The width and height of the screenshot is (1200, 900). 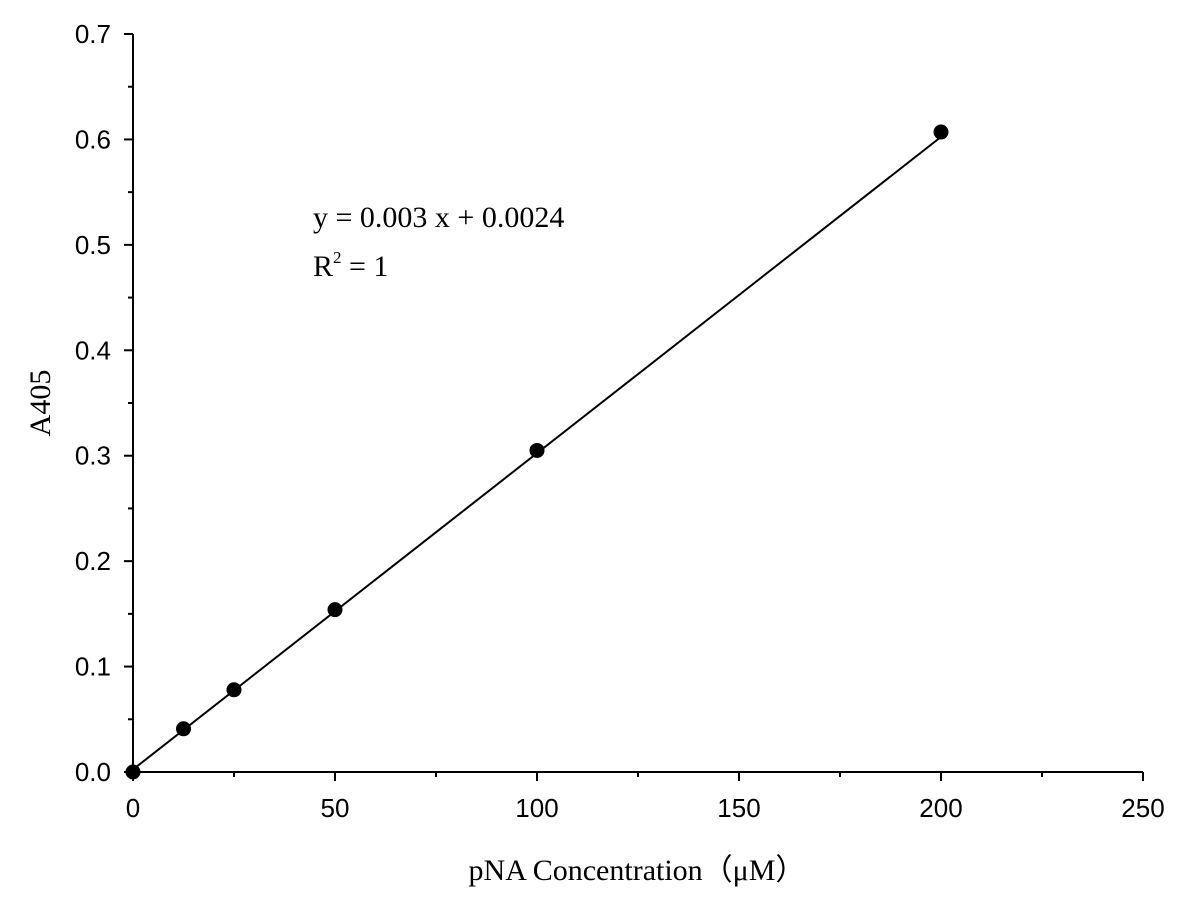 What do you see at coordinates (323, 266) in the screenshot?
I see `r-squared-label: R` at bounding box center [323, 266].